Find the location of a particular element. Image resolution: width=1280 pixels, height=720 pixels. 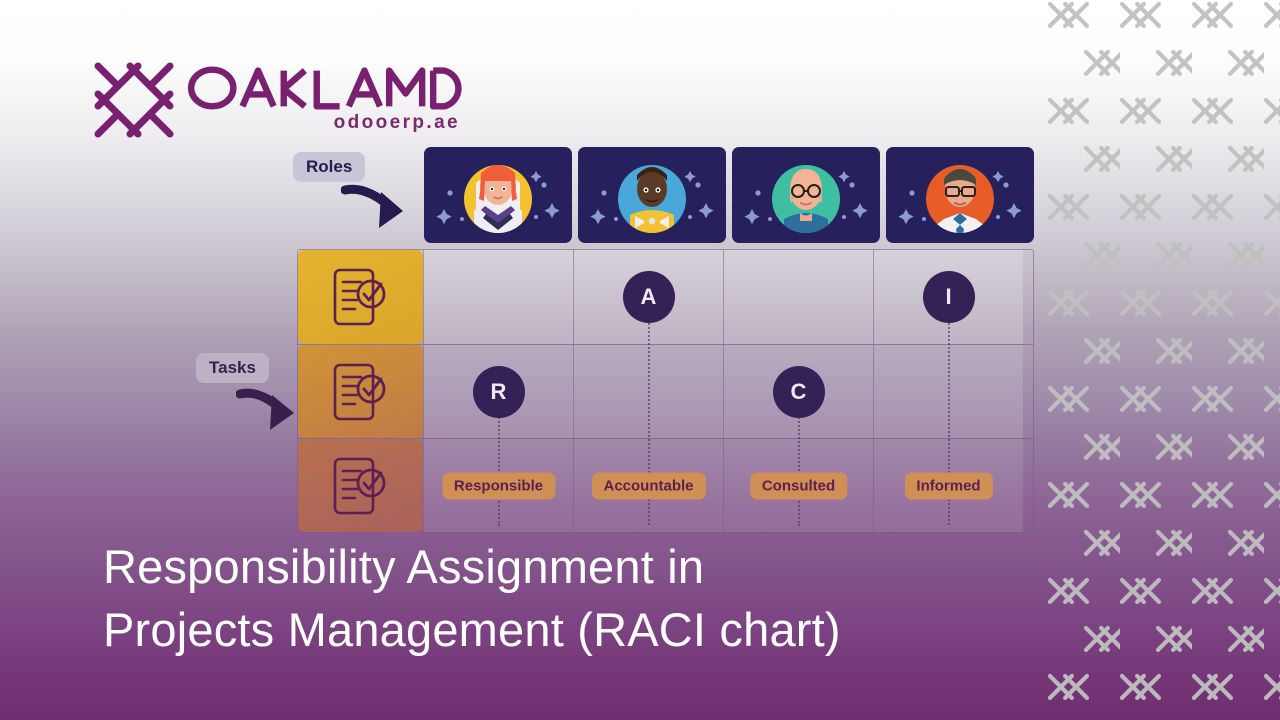

status-badge: C is located at coordinates (798, 391).